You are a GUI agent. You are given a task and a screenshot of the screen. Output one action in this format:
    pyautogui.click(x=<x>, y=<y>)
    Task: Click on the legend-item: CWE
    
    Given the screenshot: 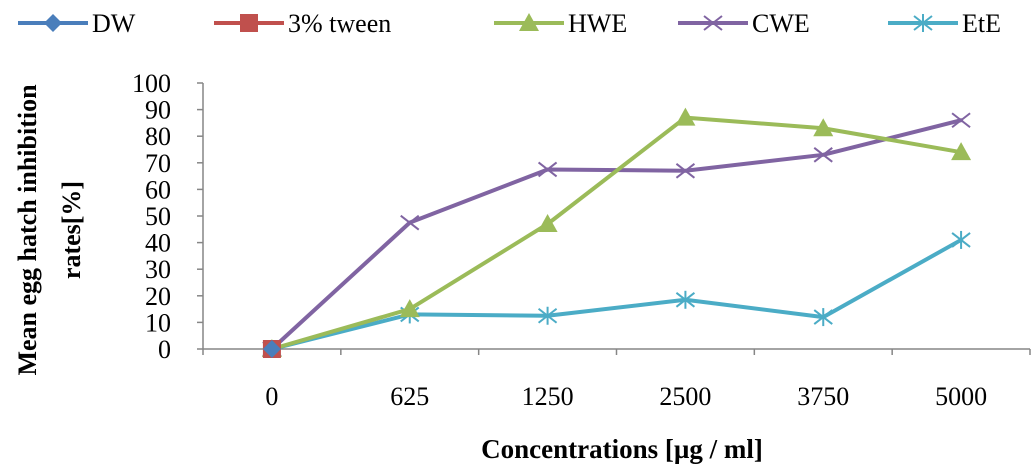 What is the action you would take?
    pyautogui.click(x=744, y=23)
    